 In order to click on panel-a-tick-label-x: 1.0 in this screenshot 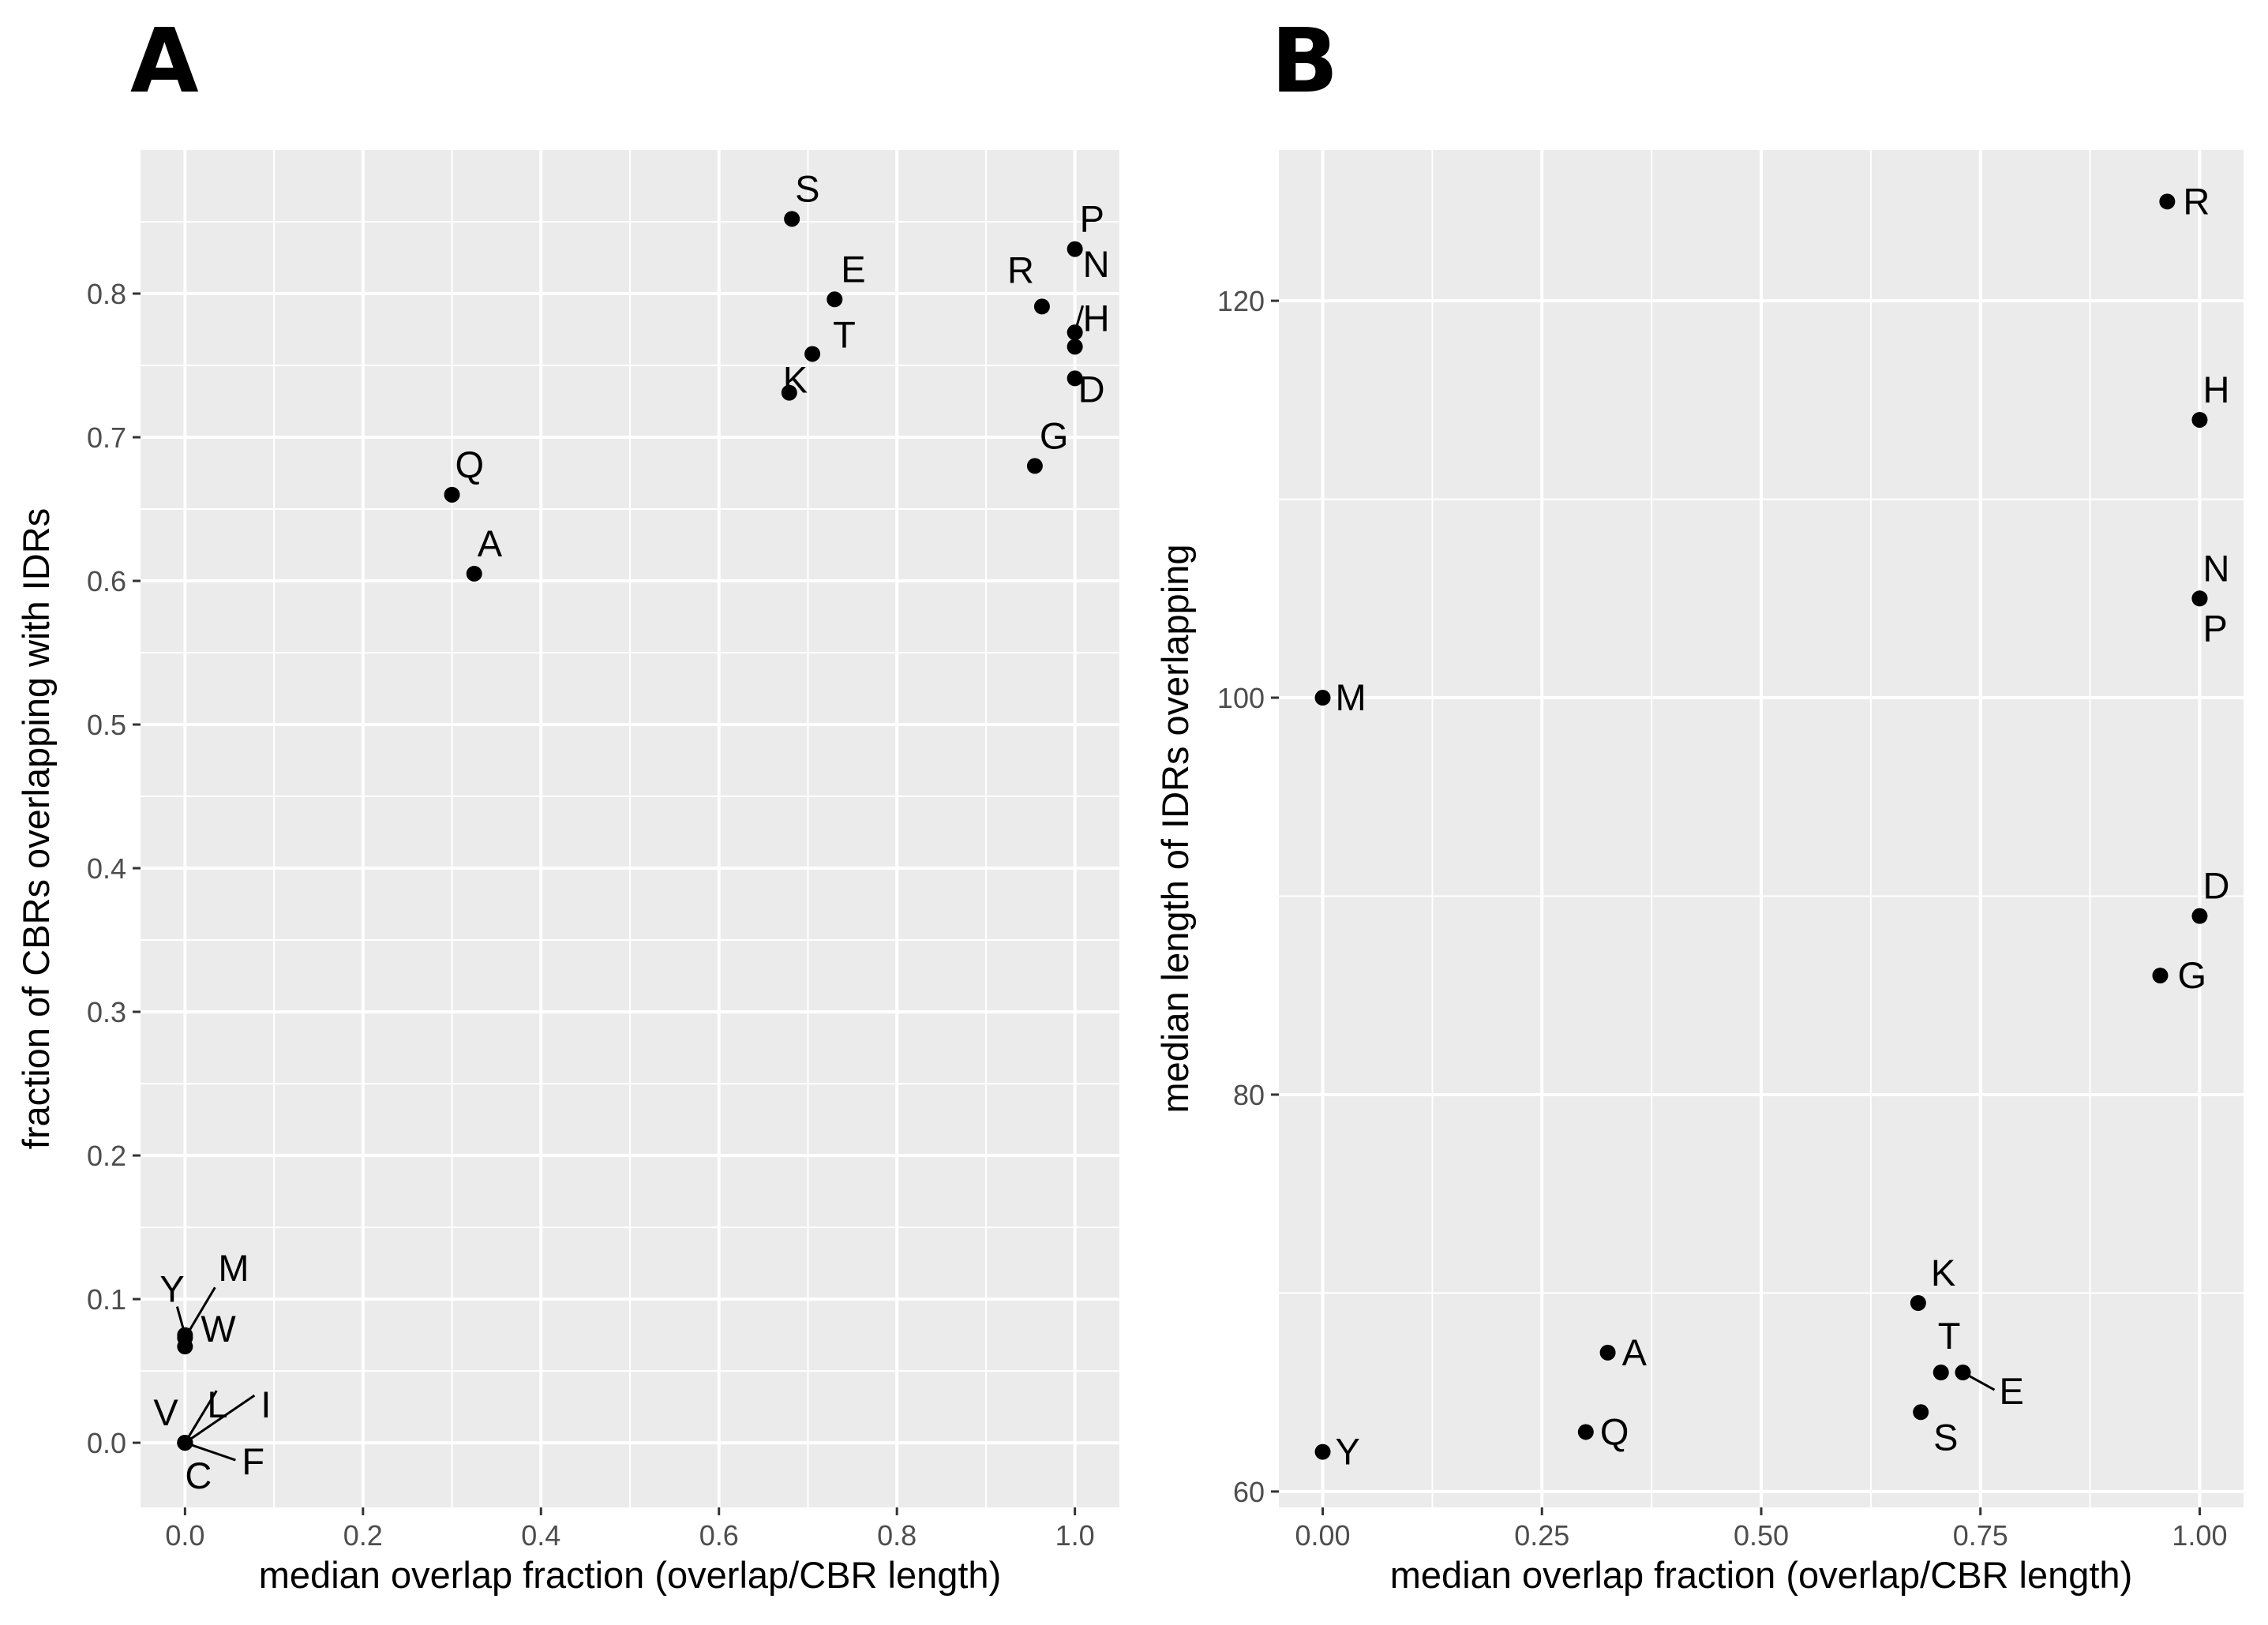, I will do `click(1075, 1535)`.